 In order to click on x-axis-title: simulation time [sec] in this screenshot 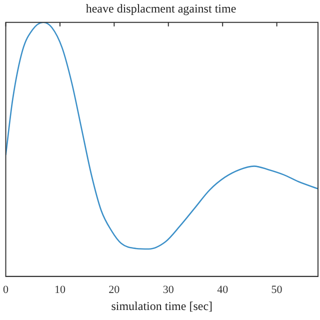, I will do `click(162, 305)`.